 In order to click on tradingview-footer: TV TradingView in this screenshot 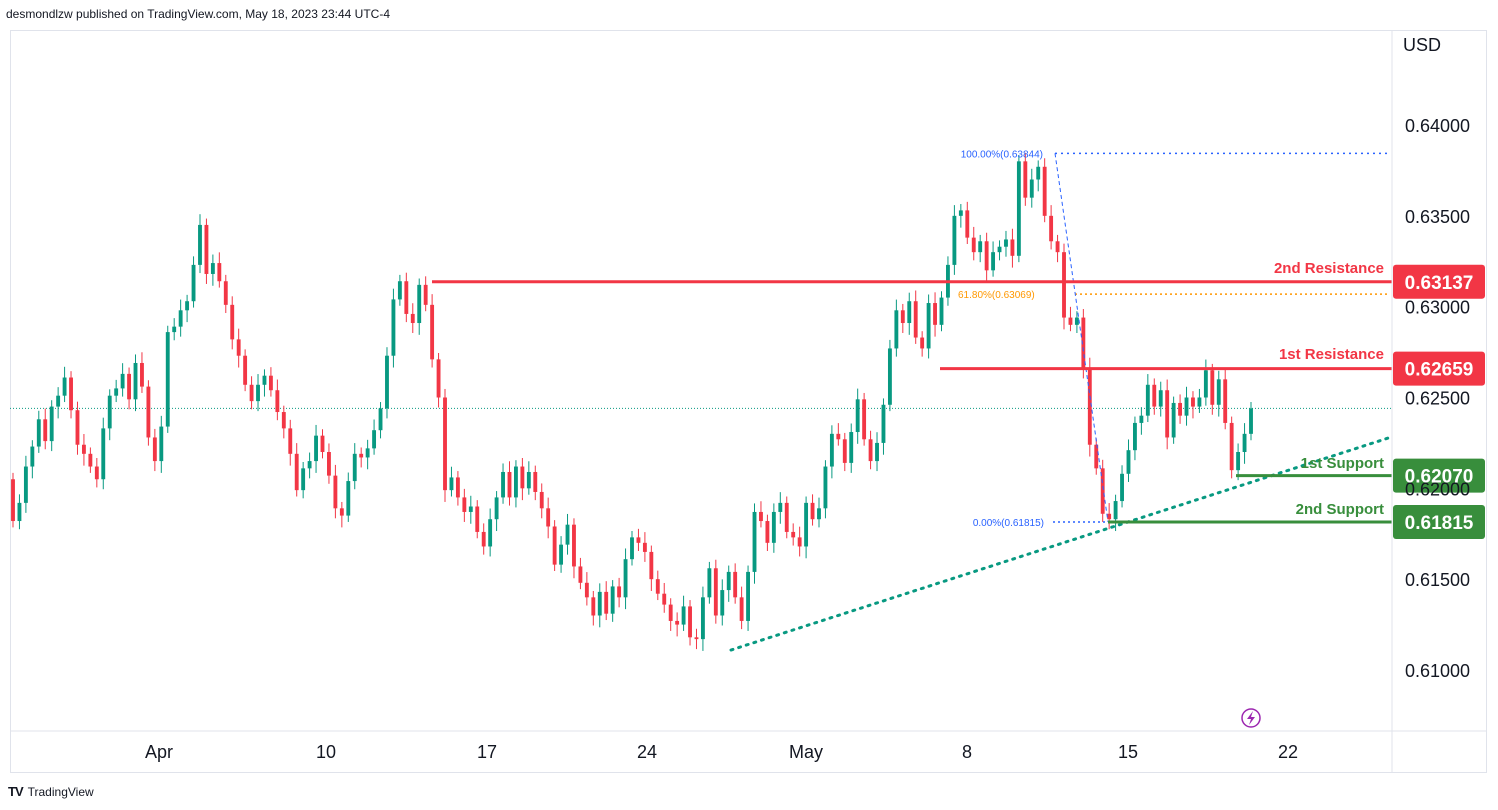, I will do `click(51, 791)`.